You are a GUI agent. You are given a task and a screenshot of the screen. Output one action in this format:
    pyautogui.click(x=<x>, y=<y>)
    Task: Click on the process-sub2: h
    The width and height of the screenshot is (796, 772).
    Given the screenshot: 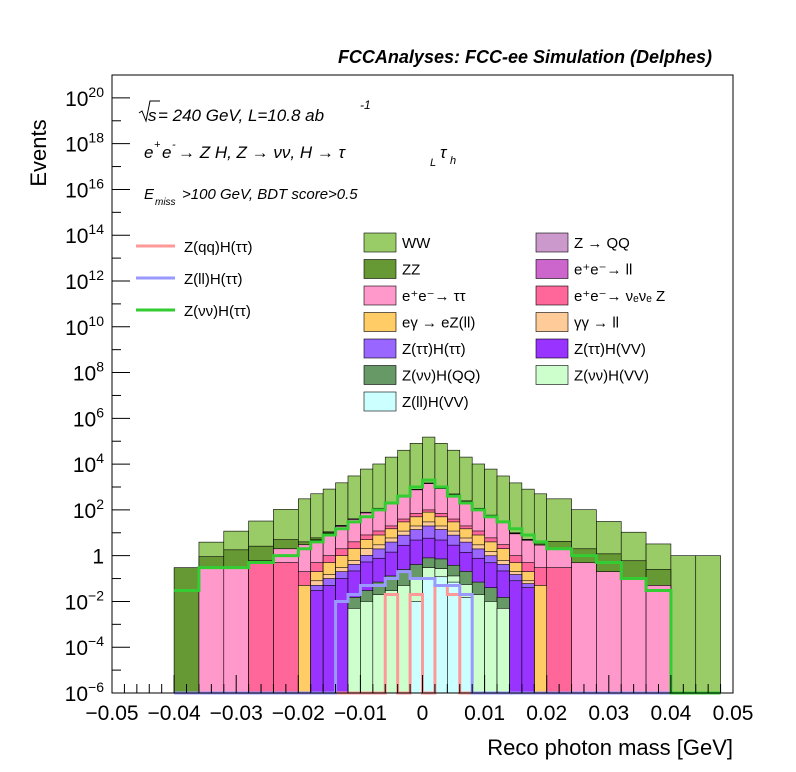 What is the action you would take?
    pyautogui.click(x=453, y=161)
    